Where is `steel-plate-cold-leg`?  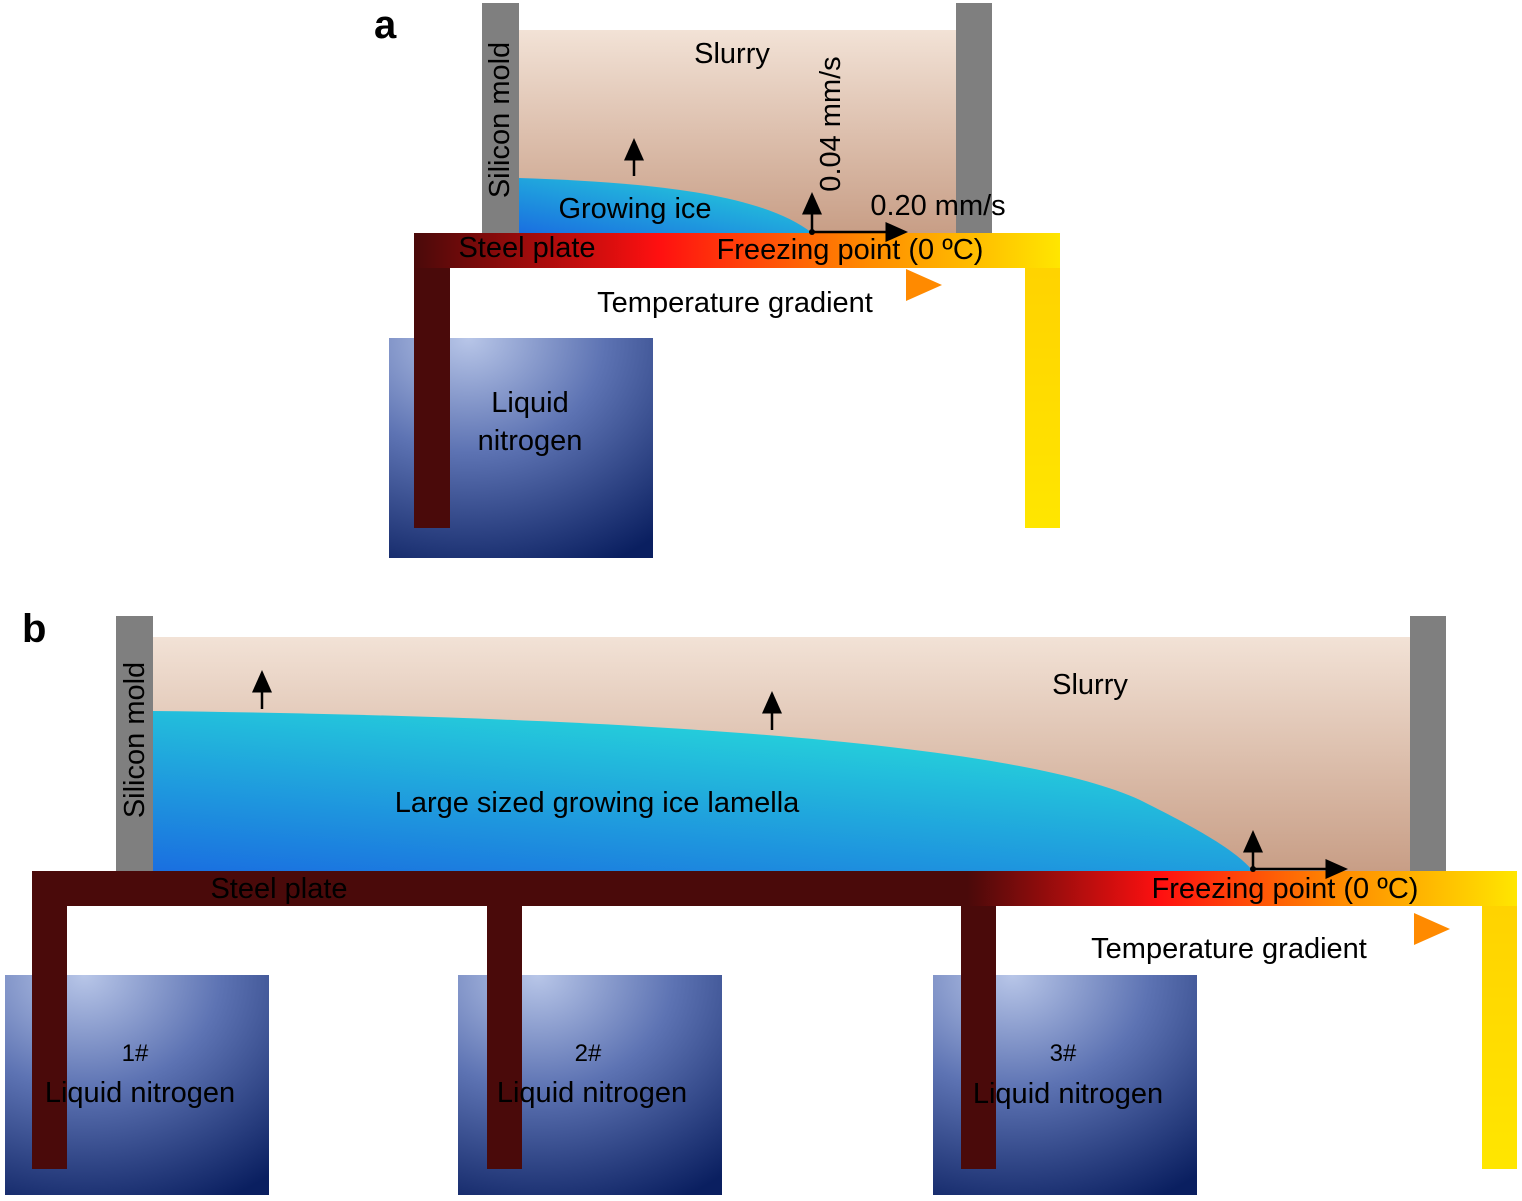 steel-plate-cold-leg is located at coordinates (432, 380).